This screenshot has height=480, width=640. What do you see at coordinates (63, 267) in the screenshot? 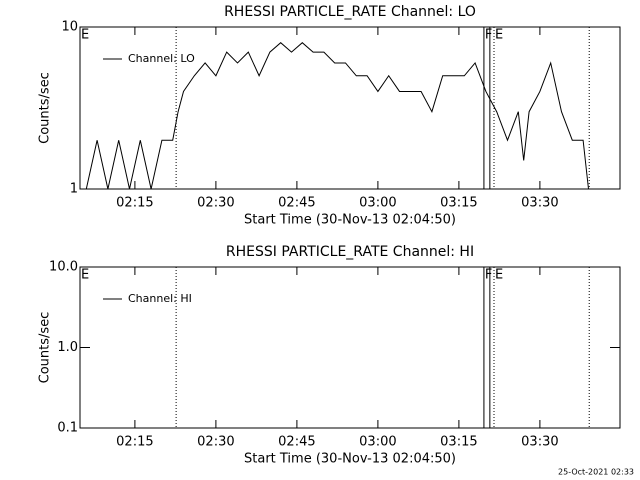
I see `y-tick-label: 10.0` at bounding box center [63, 267].